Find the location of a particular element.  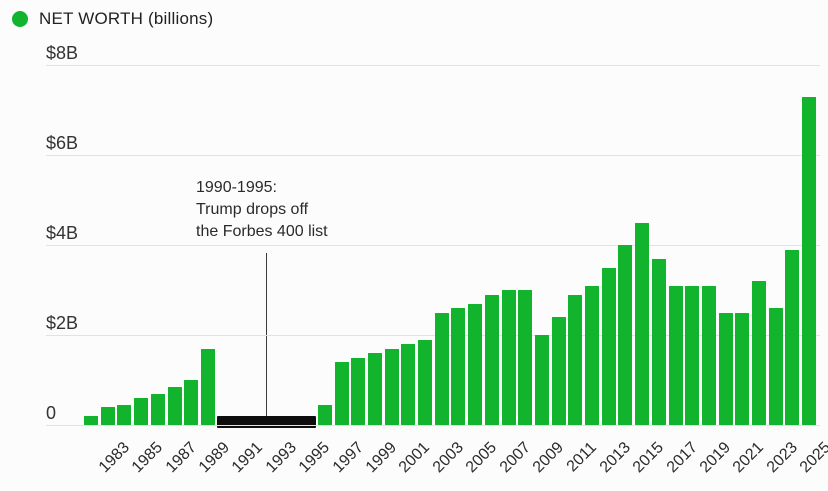

gridline-6b is located at coordinates (433, 155).